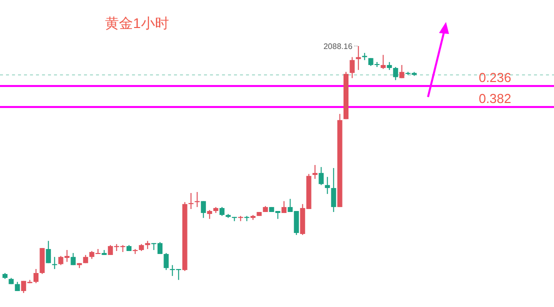 Image resolution: width=554 pixels, height=307 pixels. What do you see at coordinates (495, 98) in the screenshot?
I see `text: 0.382` at bounding box center [495, 98].